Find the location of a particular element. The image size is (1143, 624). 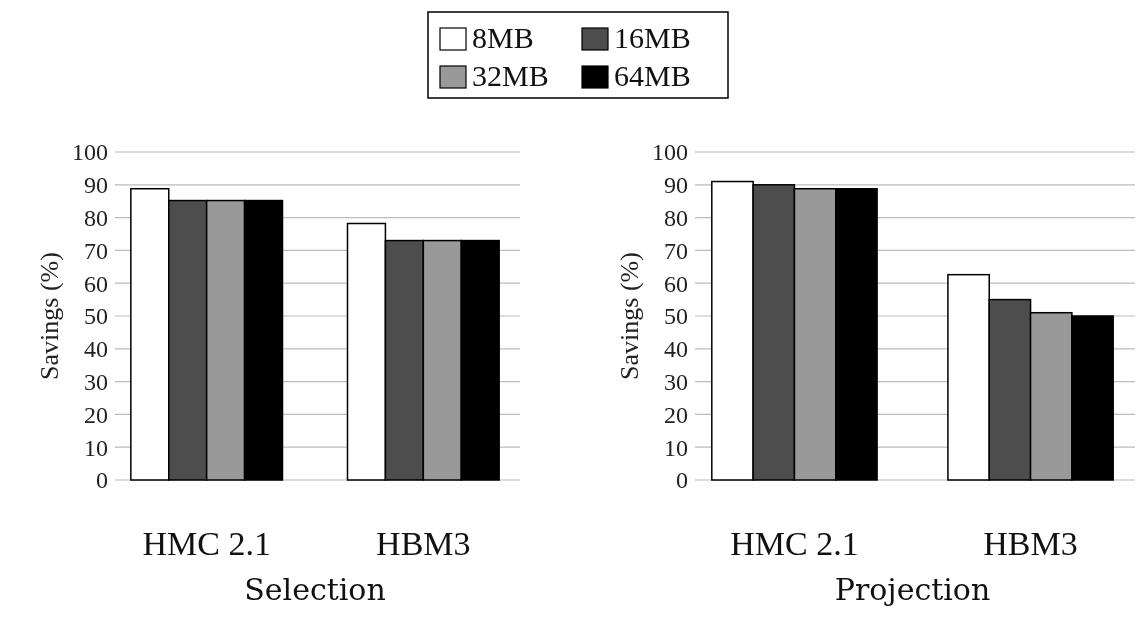

text: Projection is located at coordinates (912, 589).